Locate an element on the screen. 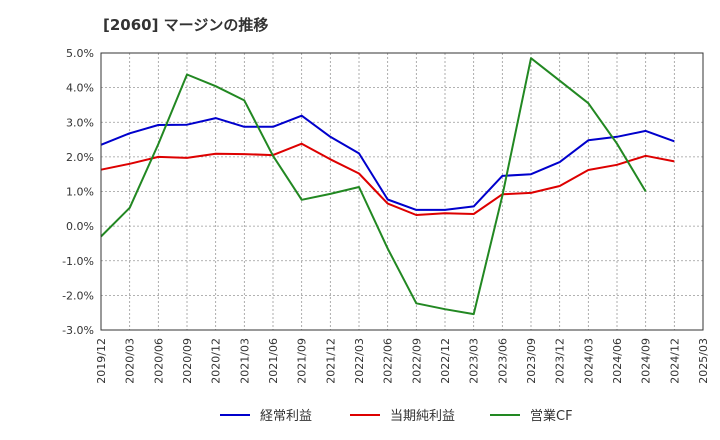 This screenshot has width=720, height=440. x-tick-label: 2022/06 is located at coordinates (388, 361).